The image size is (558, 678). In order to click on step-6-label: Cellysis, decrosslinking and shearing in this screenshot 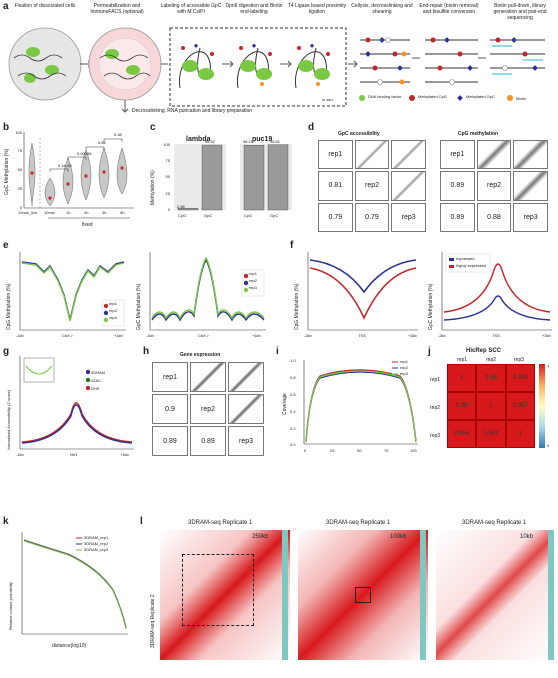, I will do `click(382, 9)`.